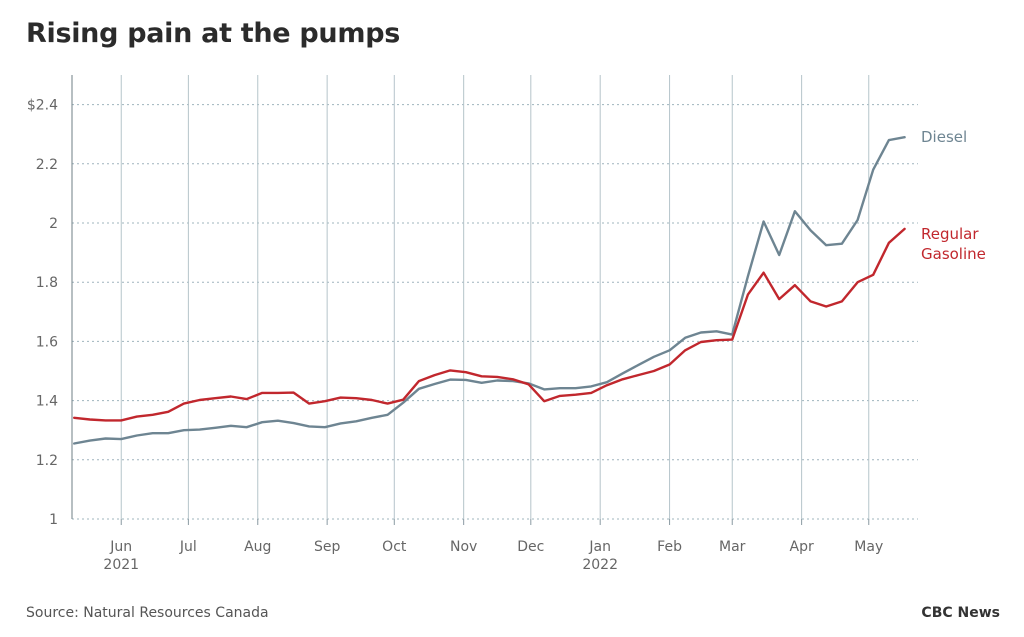 This screenshot has width=1024, height=637. What do you see at coordinates (327, 547) in the screenshot?
I see `x-tick-label: Sep` at bounding box center [327, 547].